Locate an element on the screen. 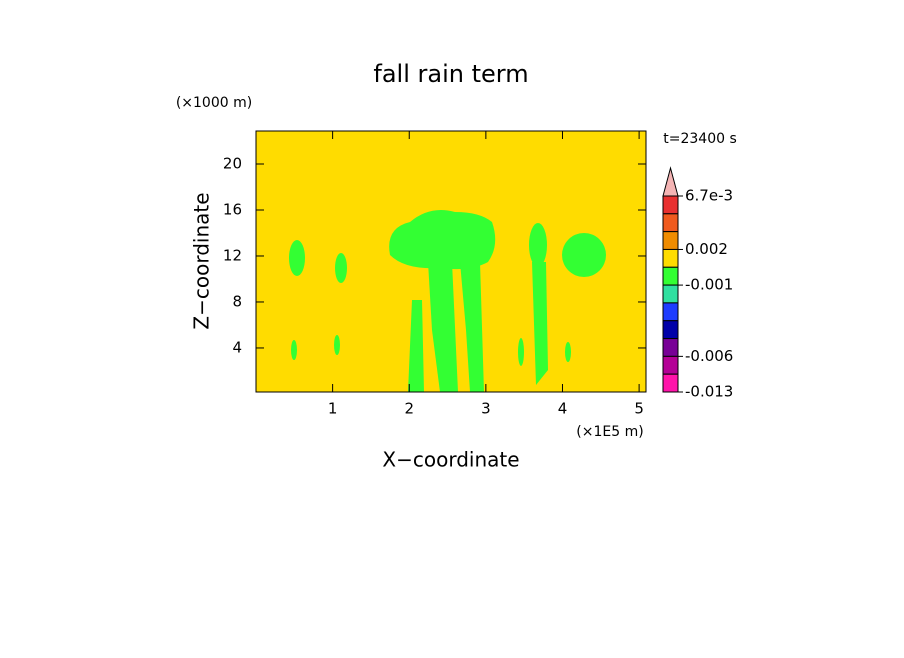 Image resolution: width=904 pixels, height=658 pixels. x-axis-title: X−coordinate is located at coordinates (450, 460).